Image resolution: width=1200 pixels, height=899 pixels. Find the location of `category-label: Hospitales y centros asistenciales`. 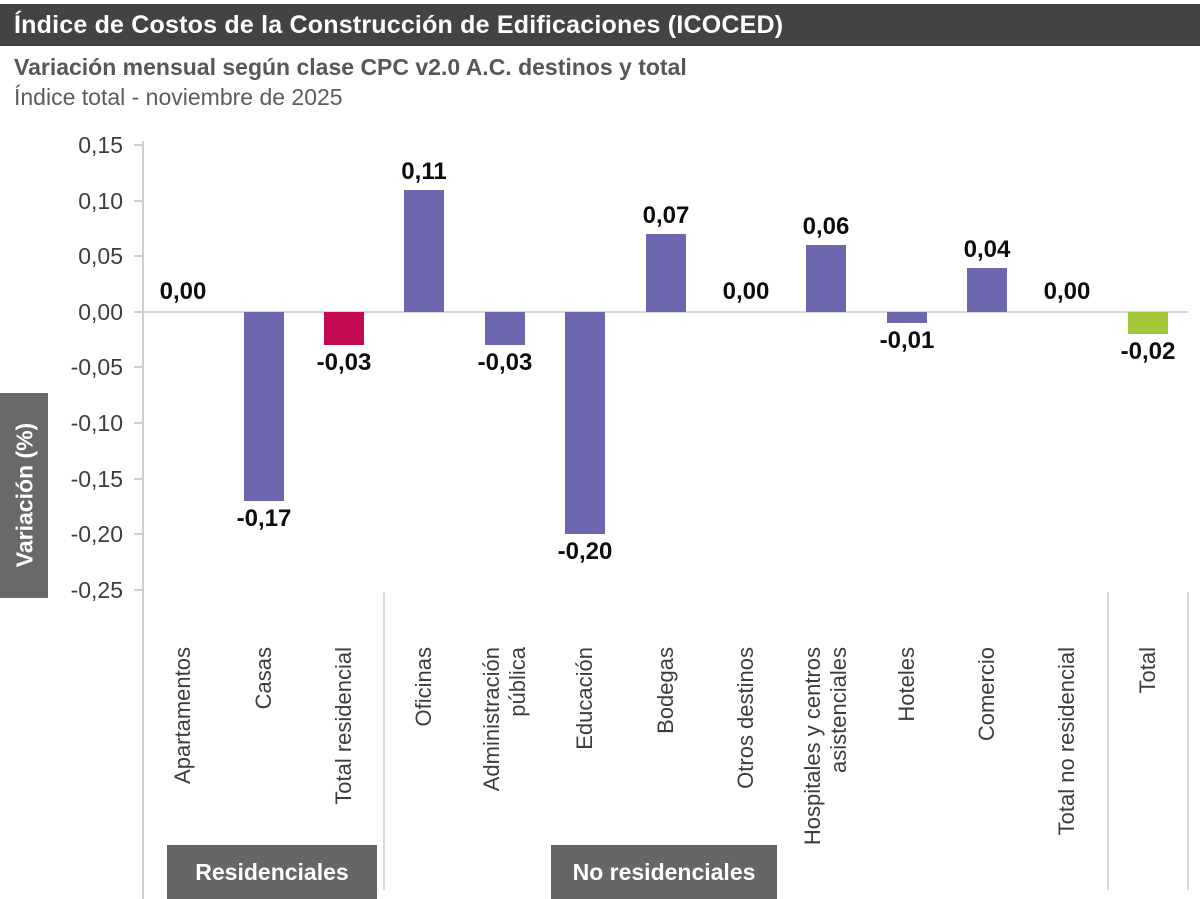

category-label: Hospitales y centros asistenciales is located at coordinates (825, 746).